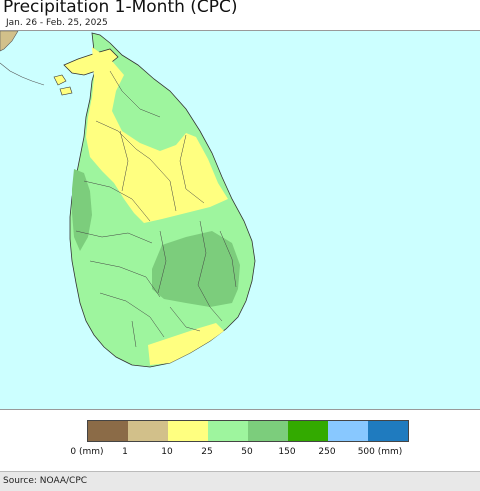  What do you see at coordinates (157, 135) in the screenshot?
I see `north-yellow-zone` at bounding box center [157, 135].